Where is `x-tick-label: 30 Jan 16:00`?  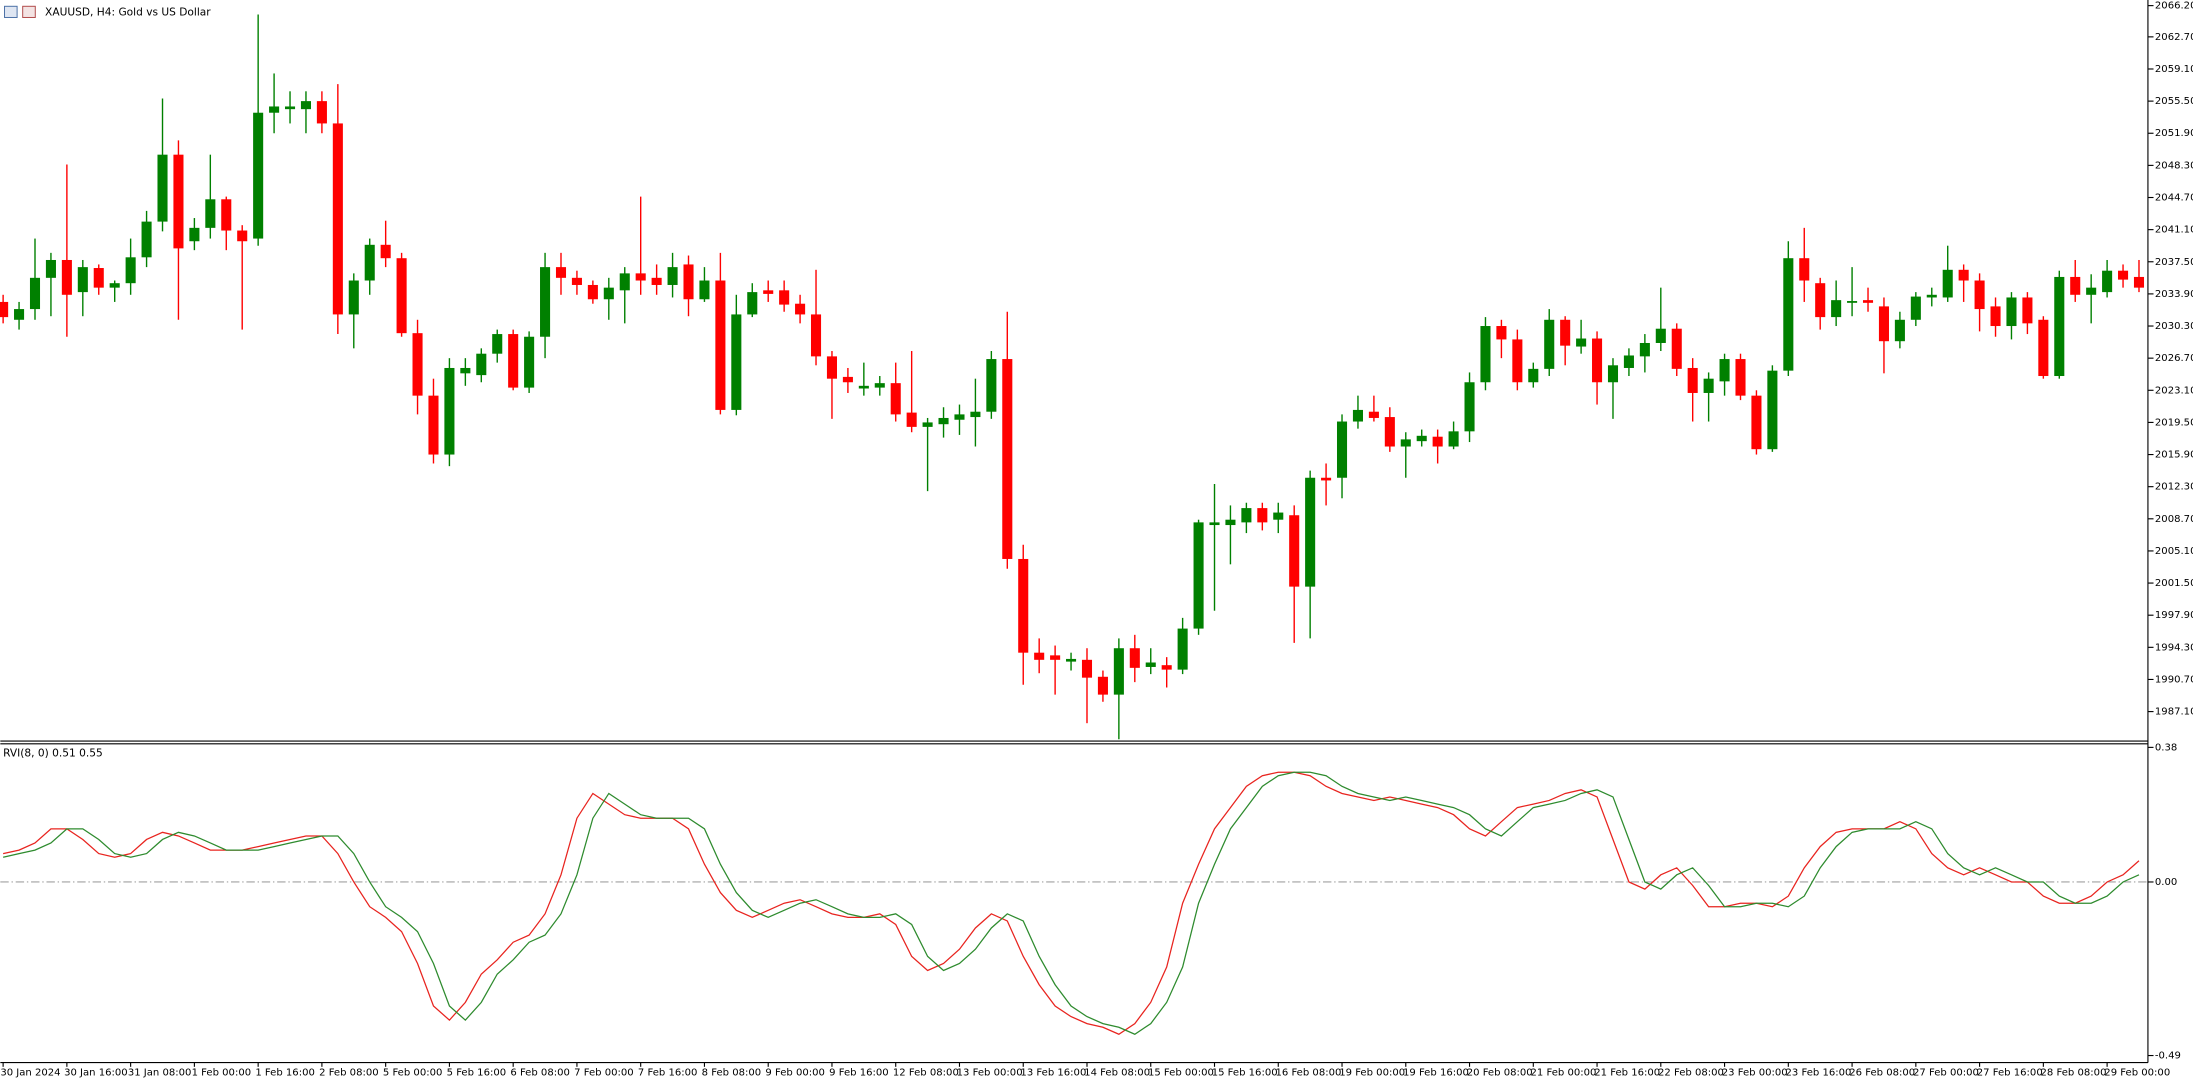 x-tick-label: 30 Jan 16:00 is located at coordinates (96, 1072).